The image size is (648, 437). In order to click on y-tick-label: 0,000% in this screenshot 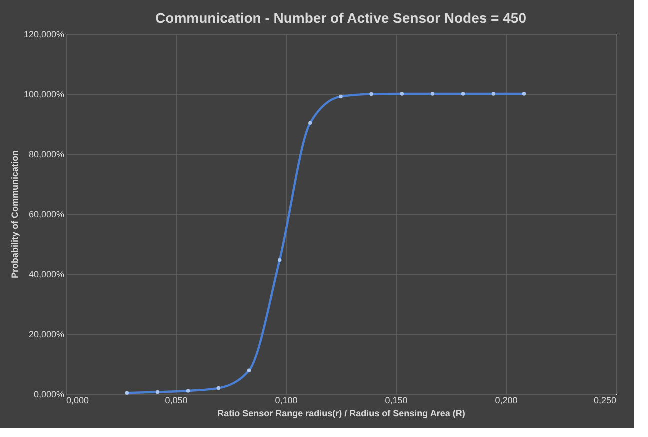, I will do `click(49, 395)`.